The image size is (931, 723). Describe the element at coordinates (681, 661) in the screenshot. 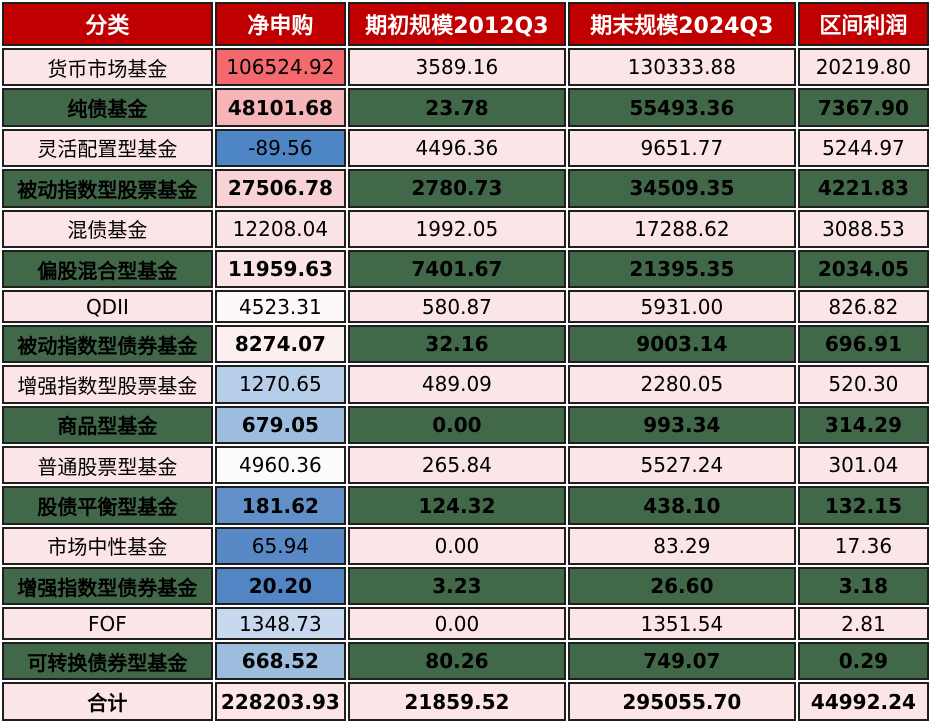

I see `end-scale-cell: 749.07` at that location.